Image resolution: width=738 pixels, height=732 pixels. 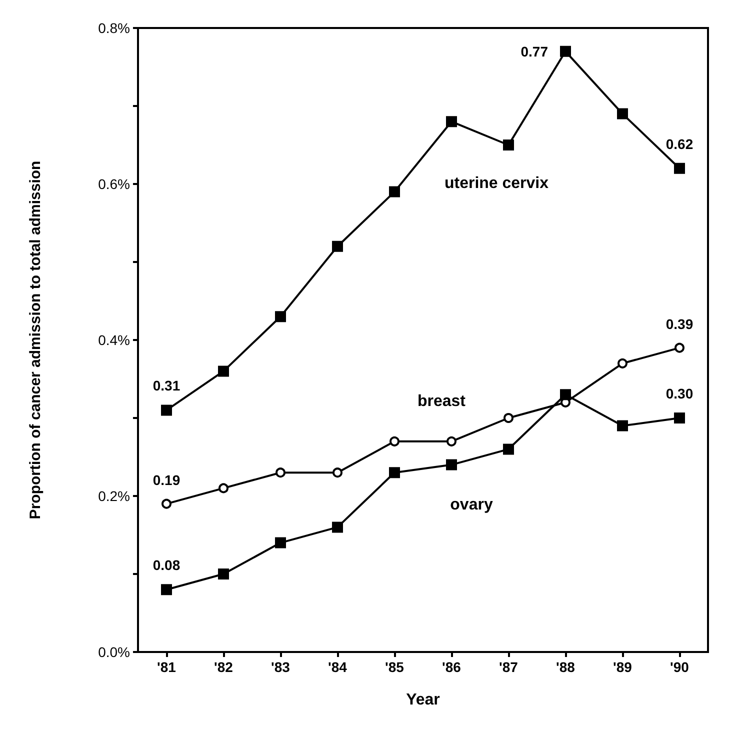 What do you see at coordinates (394, 667) in the screenshot?
I see `x-tick-label: '85` at bounding box center [394, 667].